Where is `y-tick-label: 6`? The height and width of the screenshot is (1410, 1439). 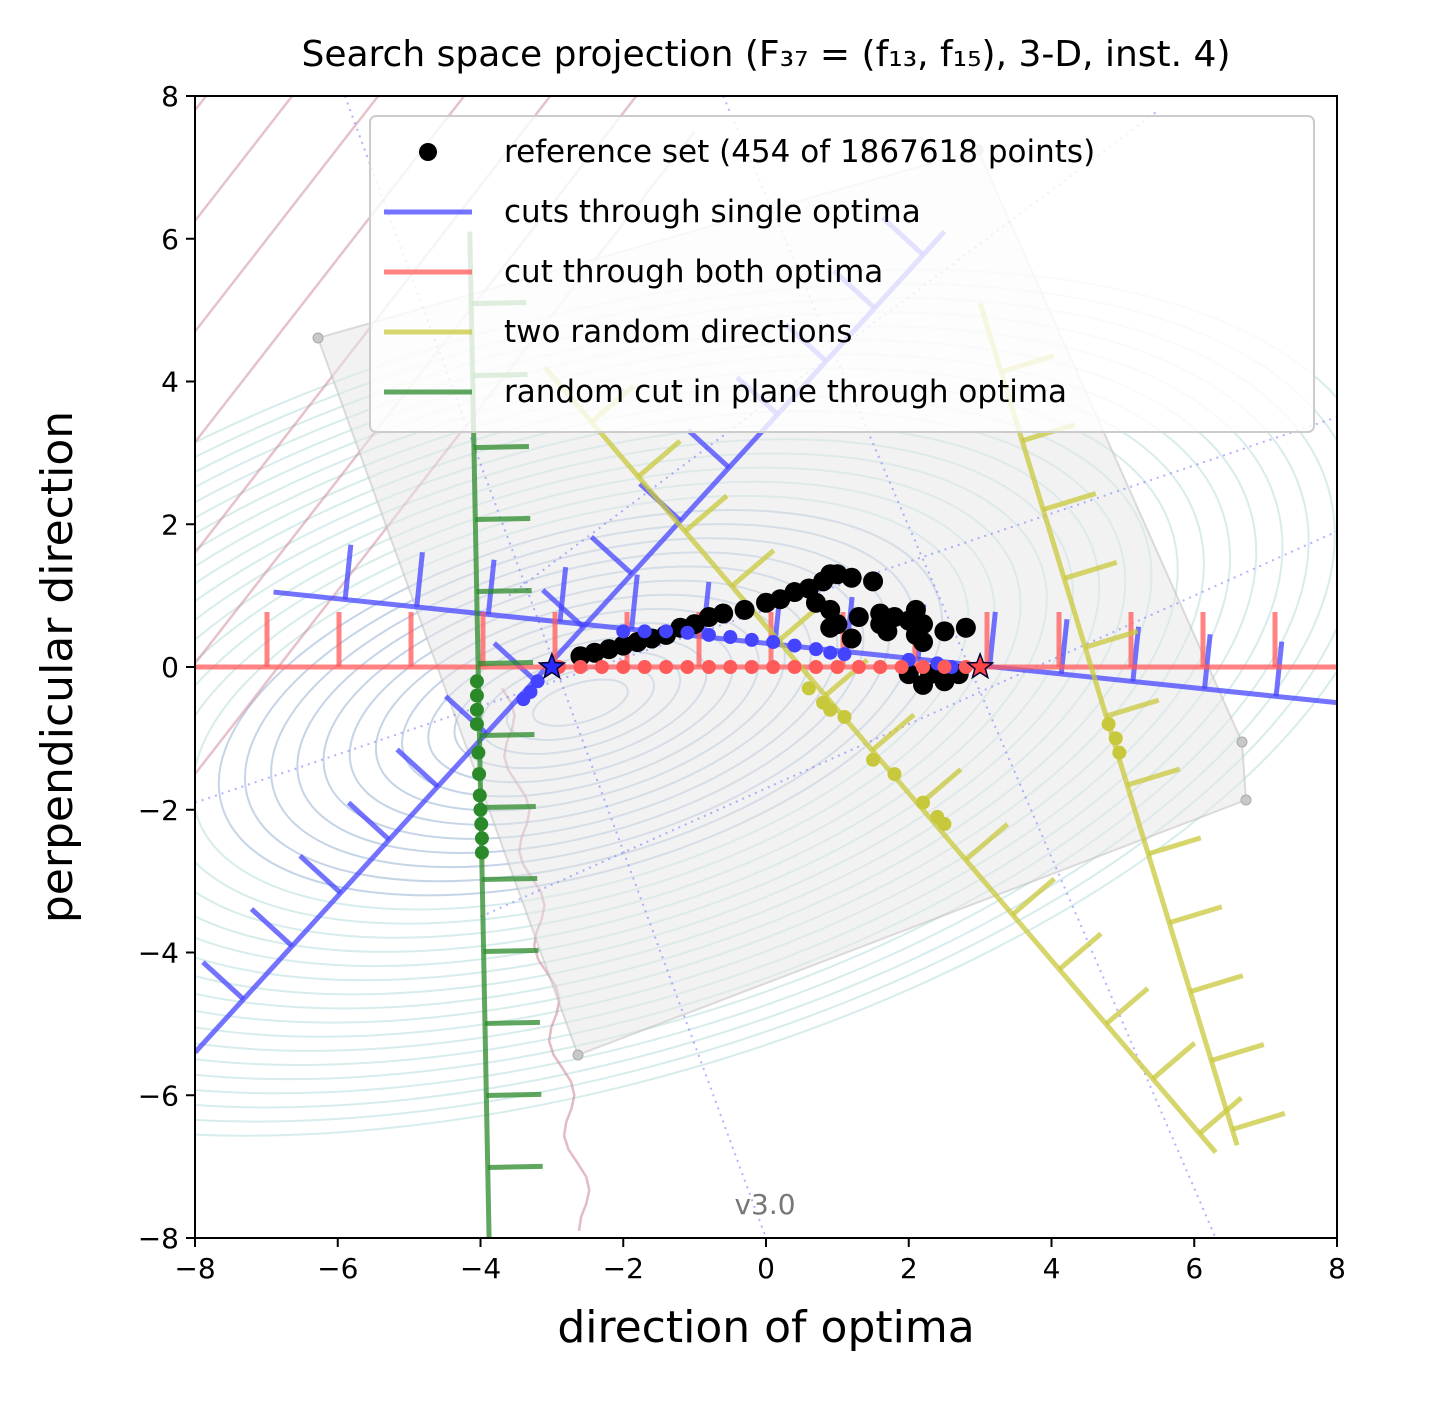 y-tick-label: 6 is located at coordinates (170, 239).